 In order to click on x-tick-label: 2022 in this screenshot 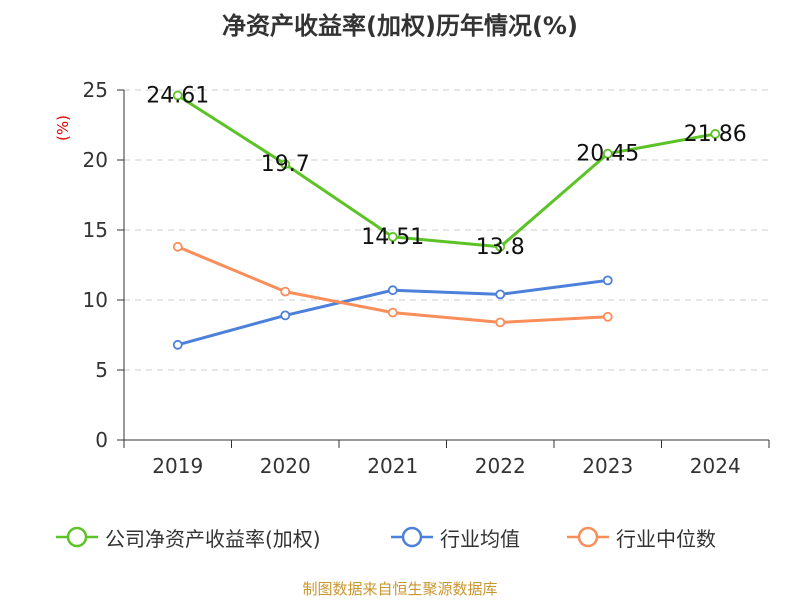, I will do `click(500, 466)`.